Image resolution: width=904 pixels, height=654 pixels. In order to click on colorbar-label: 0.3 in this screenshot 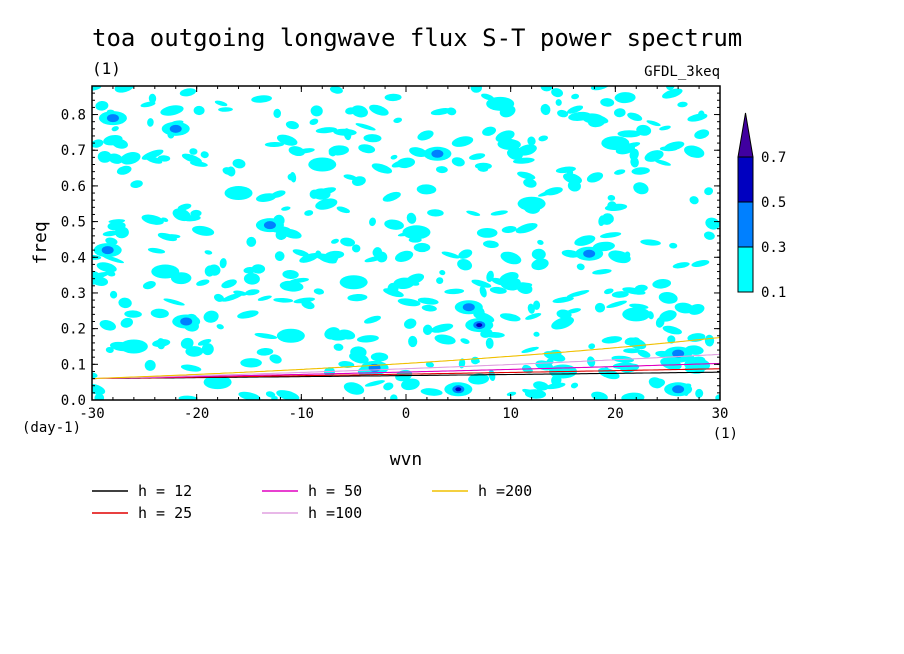, I will do `click(773, 248)`.